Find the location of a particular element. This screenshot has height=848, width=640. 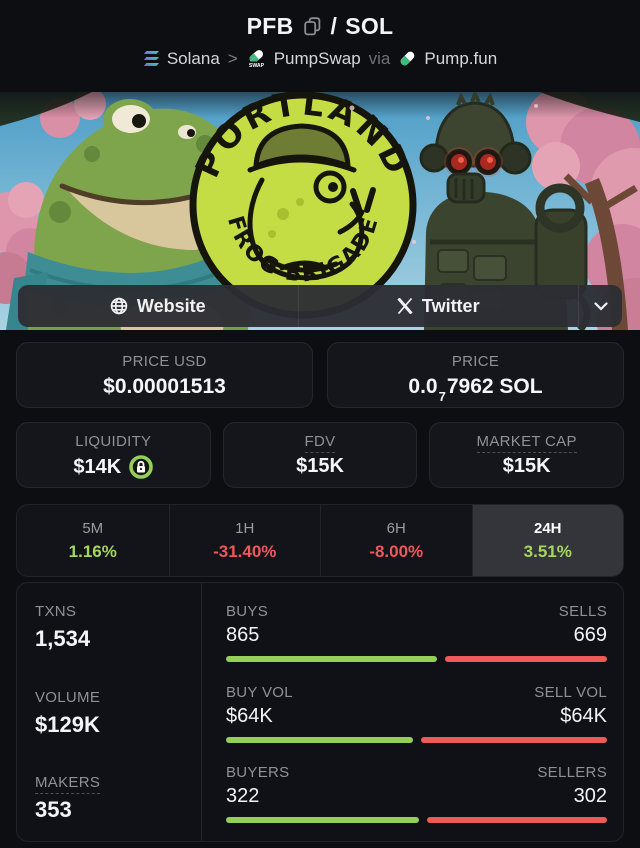

dex-label: PumpSwap is located at coordinates (317, 58).